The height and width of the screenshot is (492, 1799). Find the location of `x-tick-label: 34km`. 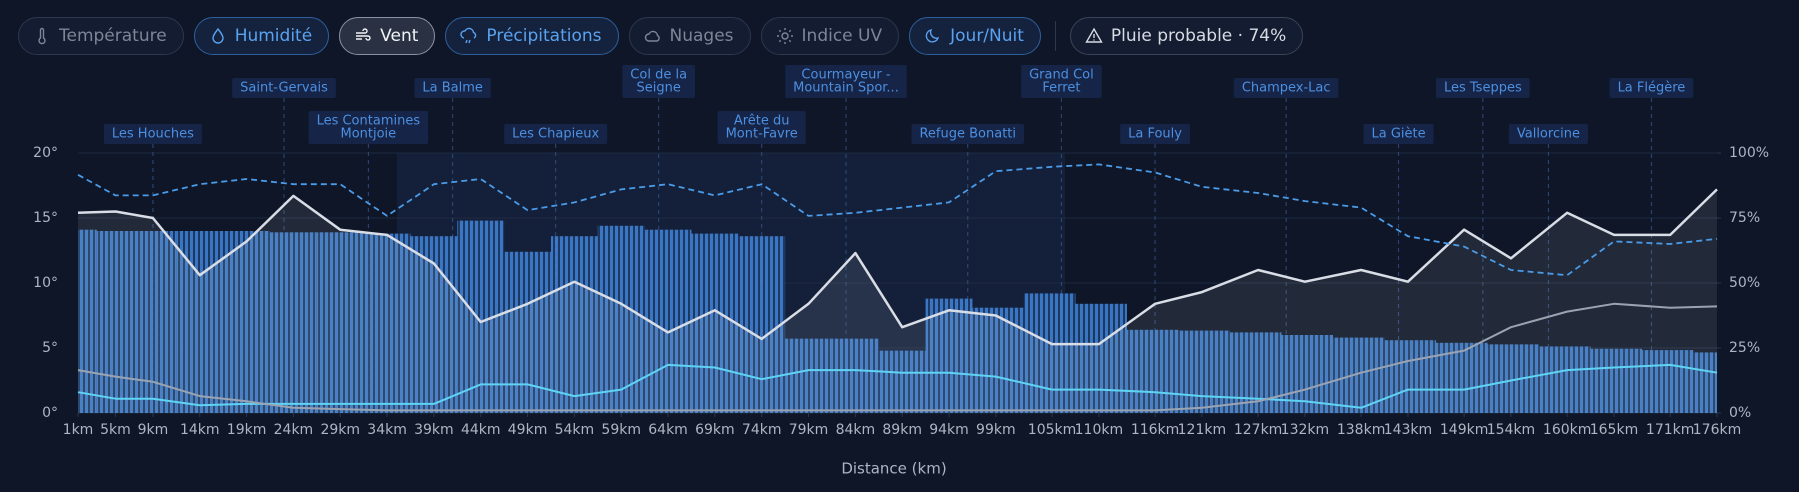

x-tick-label: 34km is located at coordinates (387, 430).